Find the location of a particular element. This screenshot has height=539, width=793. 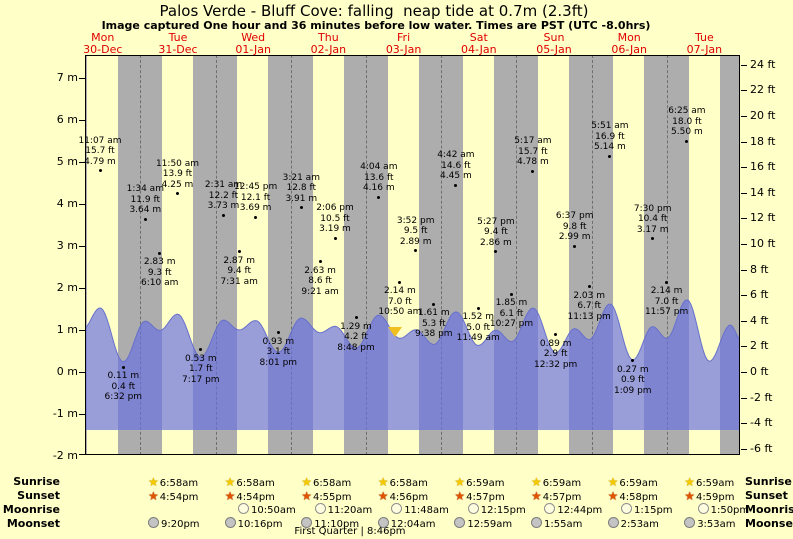

tide-event-label: 2.03 m 6.7 ft 11:13 pm is located at coordinates (589, 307).